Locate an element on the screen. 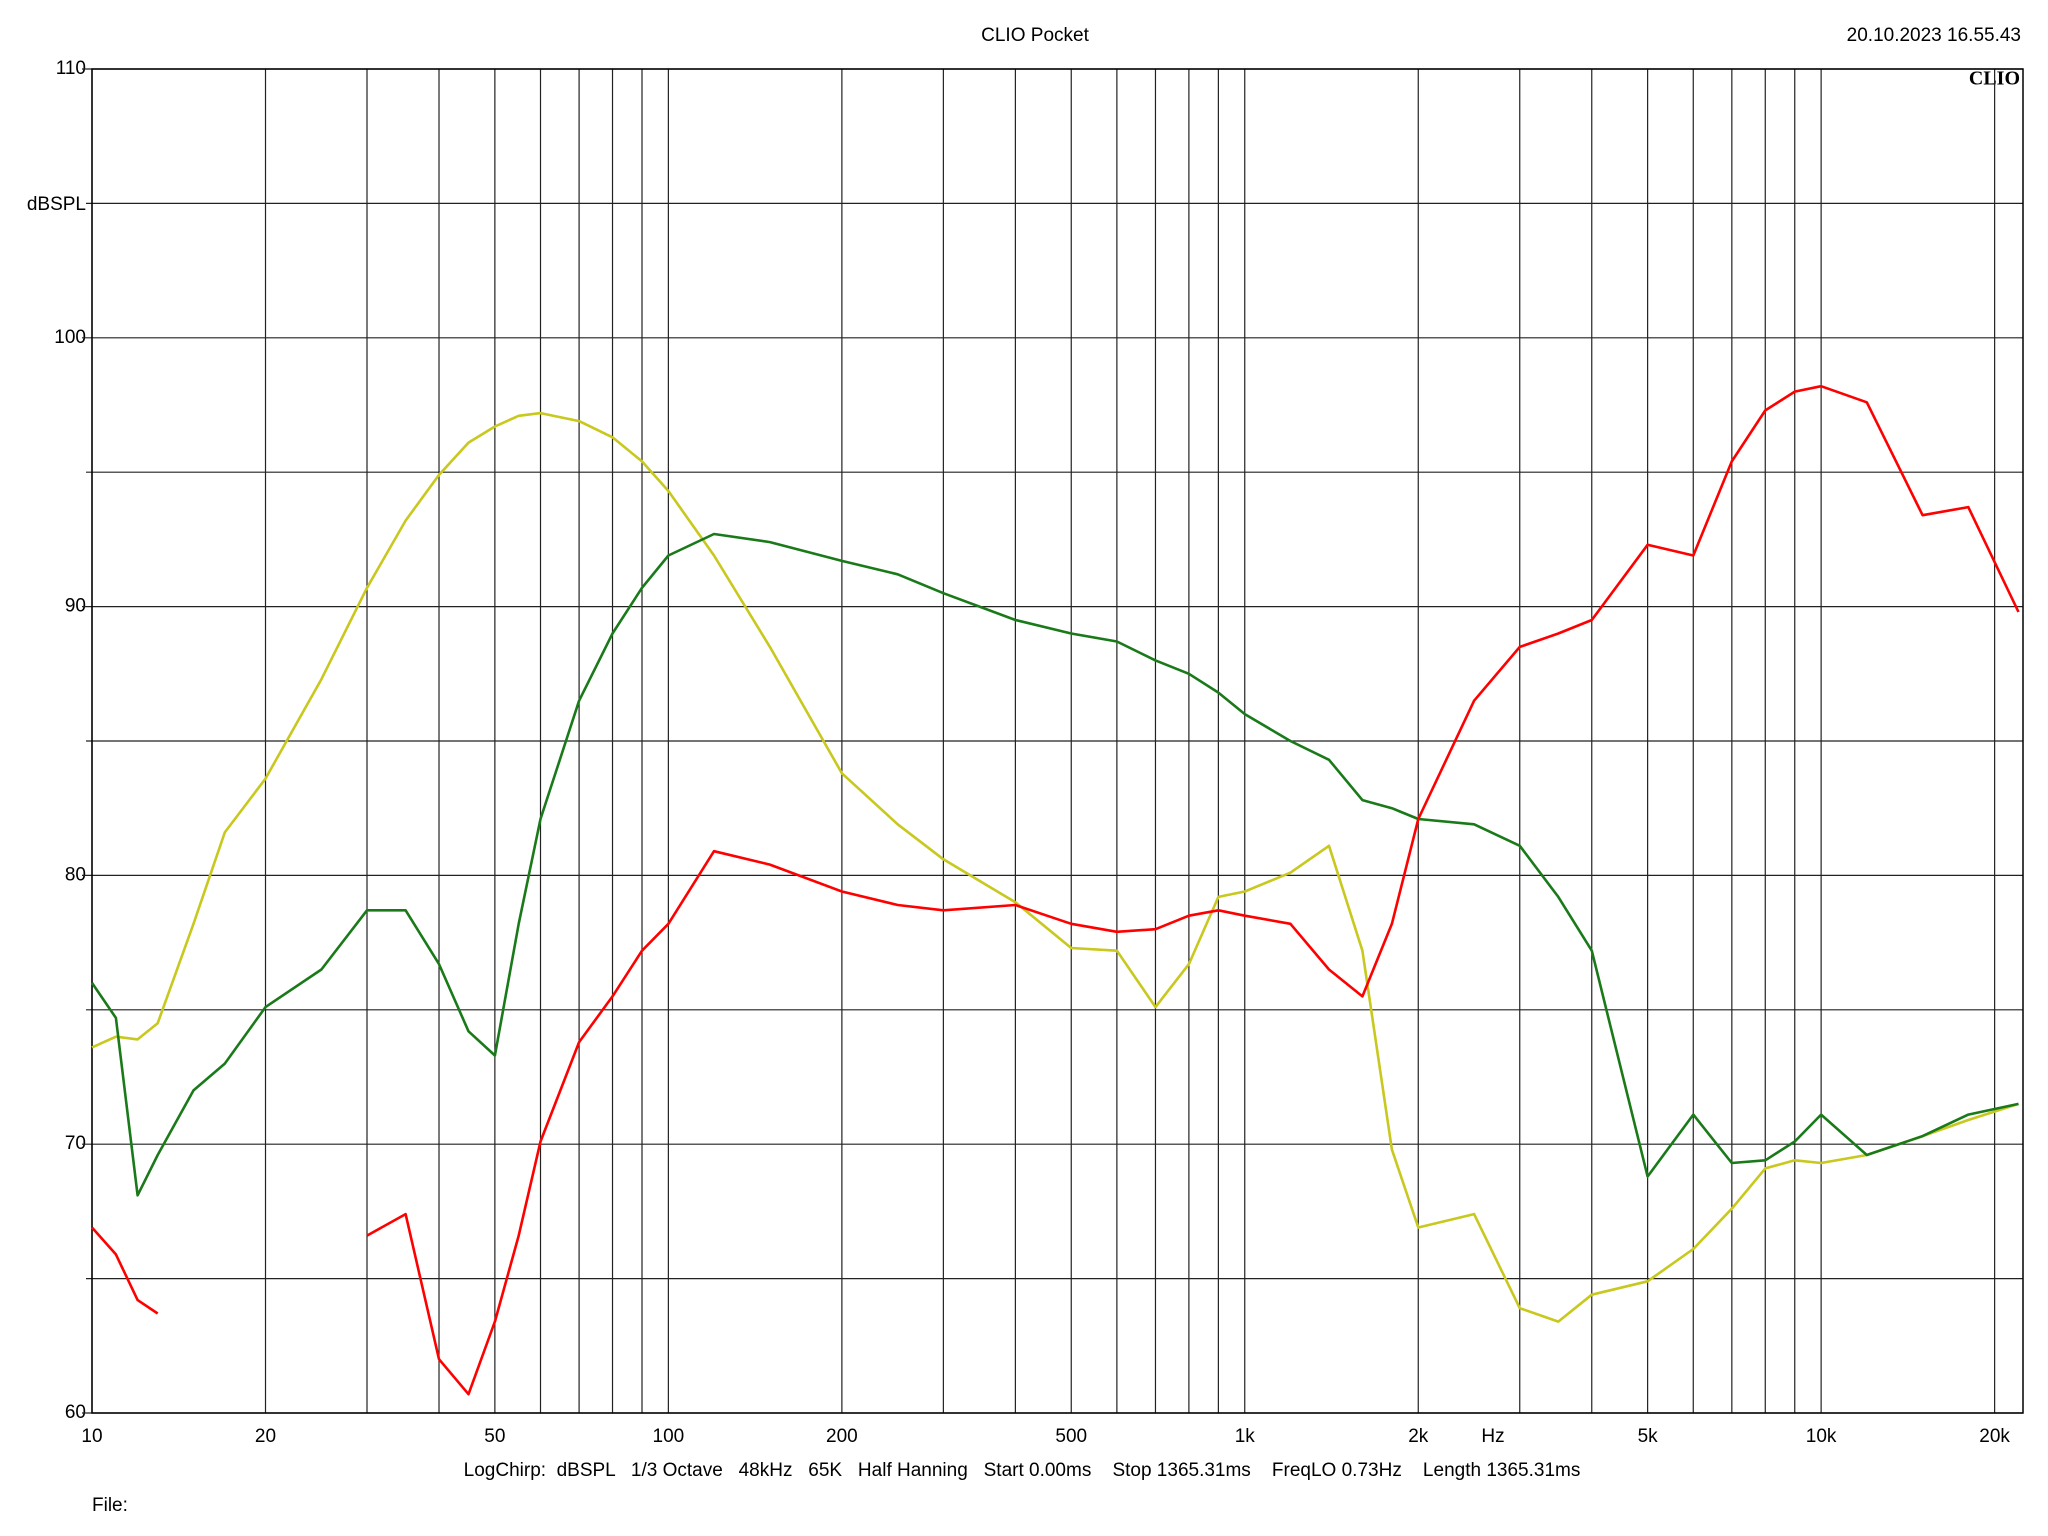  file-label: File: is located at coordinates (110, 1505).